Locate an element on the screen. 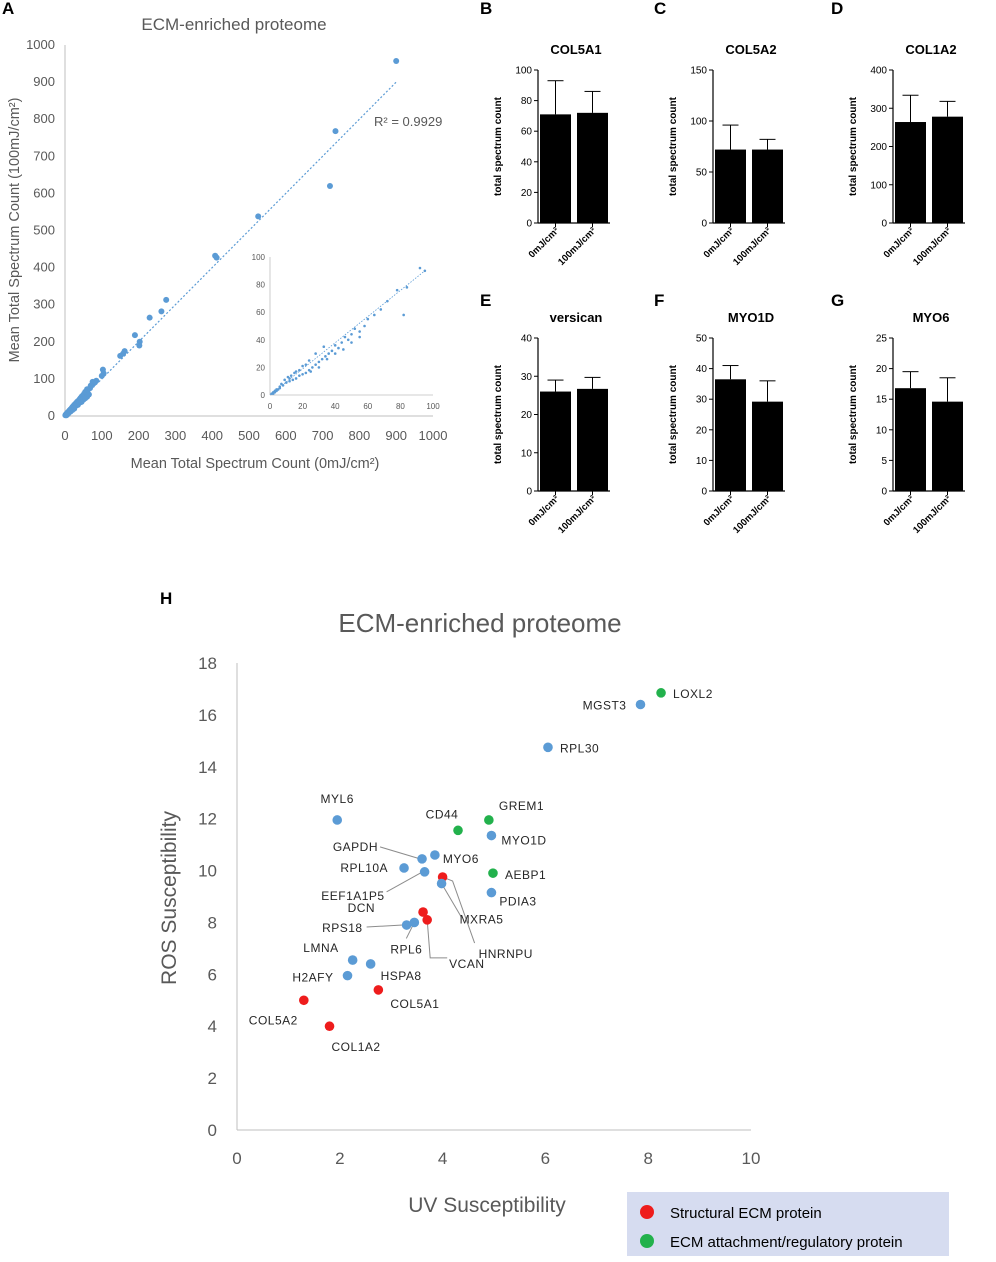  panel-a-y-tick: 200 is located at coordinates (44, 341).